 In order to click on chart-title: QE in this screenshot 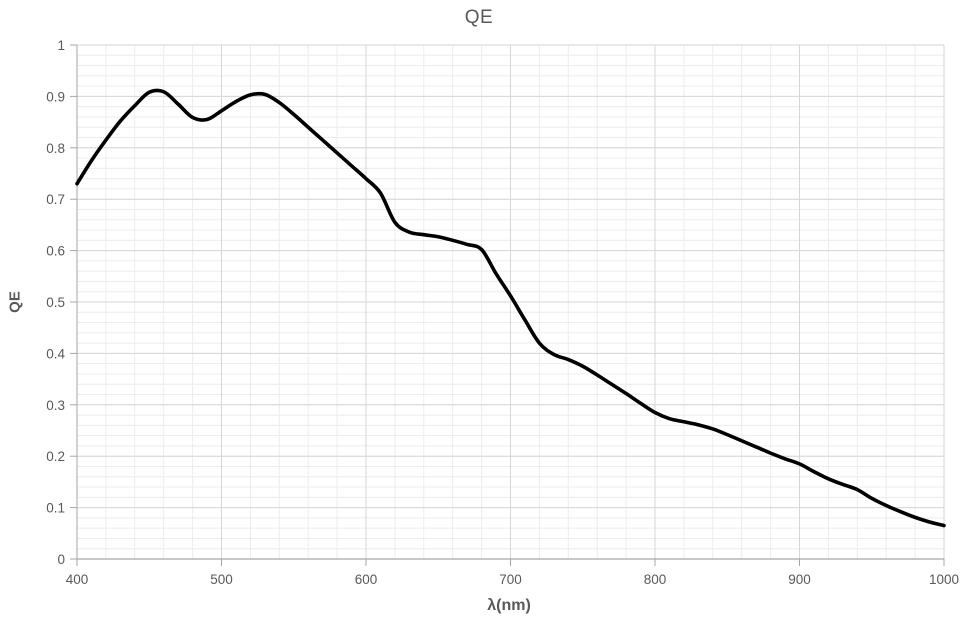, I will do `click(479, 17)`.